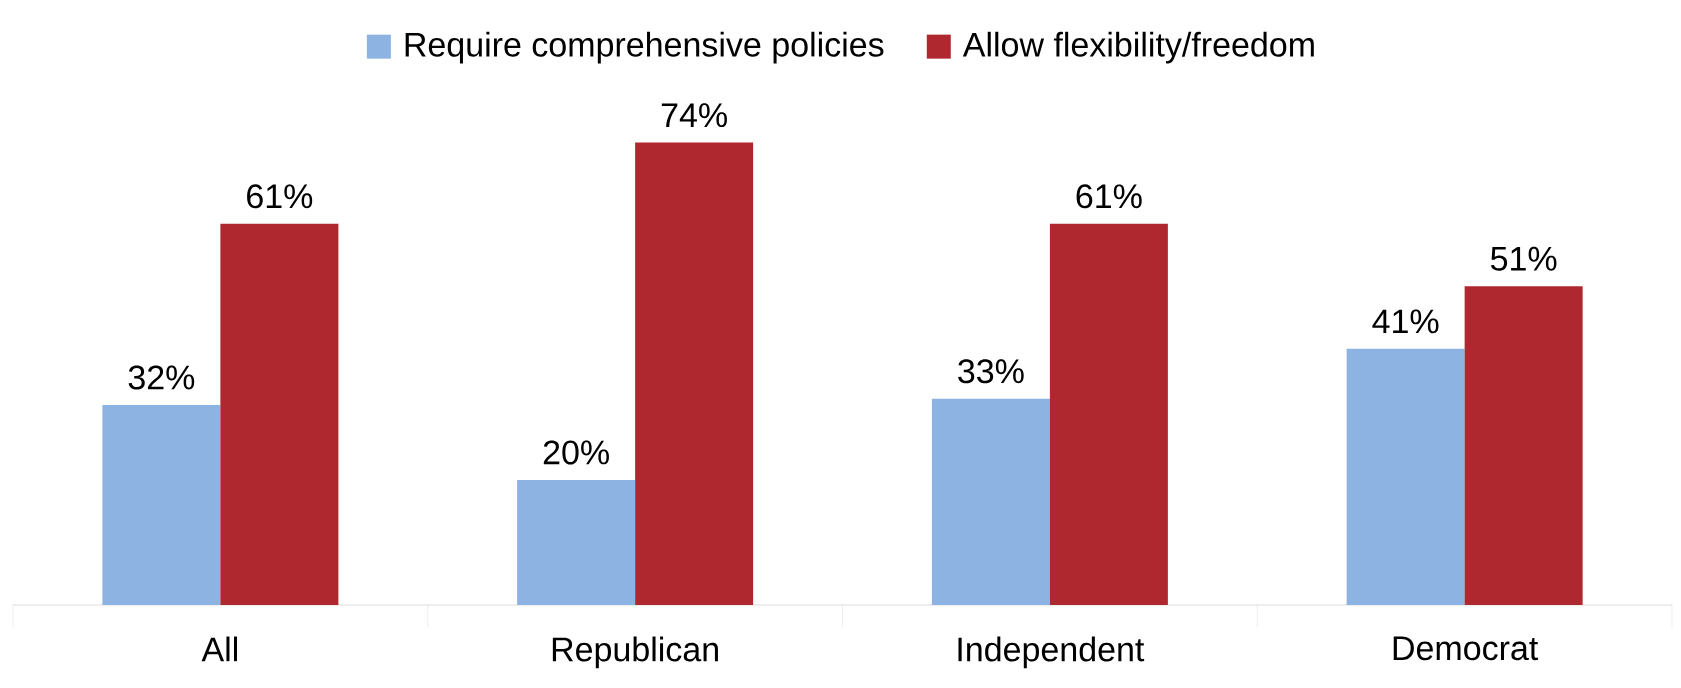 This screenshot has height=688, width=1681. Describe the element at coordinates (1523, 258) in the screenshot. I see `data-label: 51%` at that location.